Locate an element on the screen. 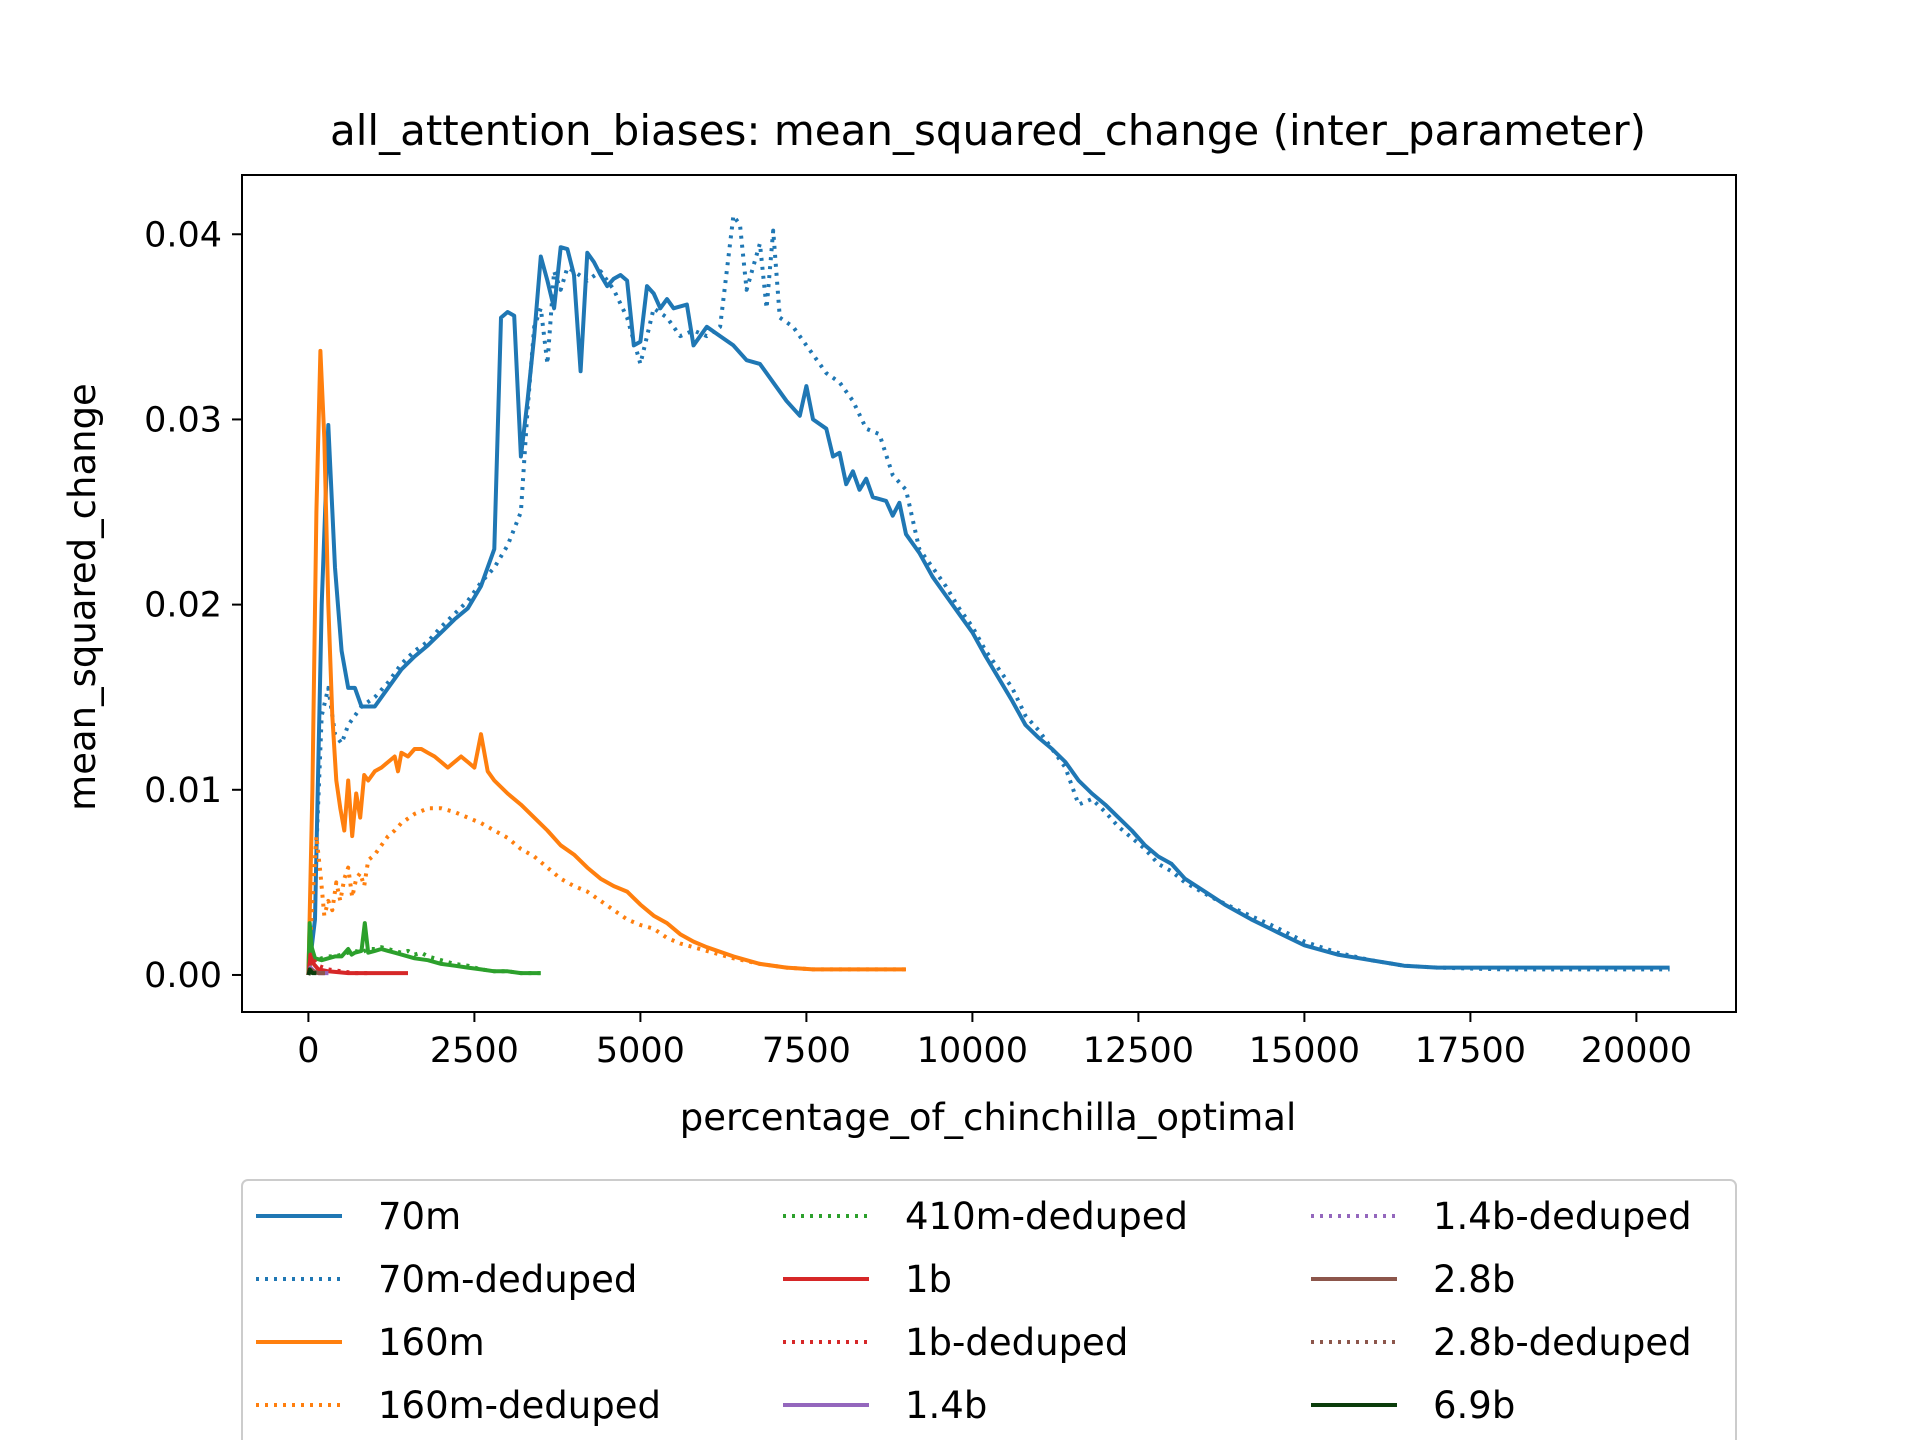 Image resolution: width=1920 pixels, height=1440 pixels. x-tick-label: 0 is located at coordinates (308, 1051).